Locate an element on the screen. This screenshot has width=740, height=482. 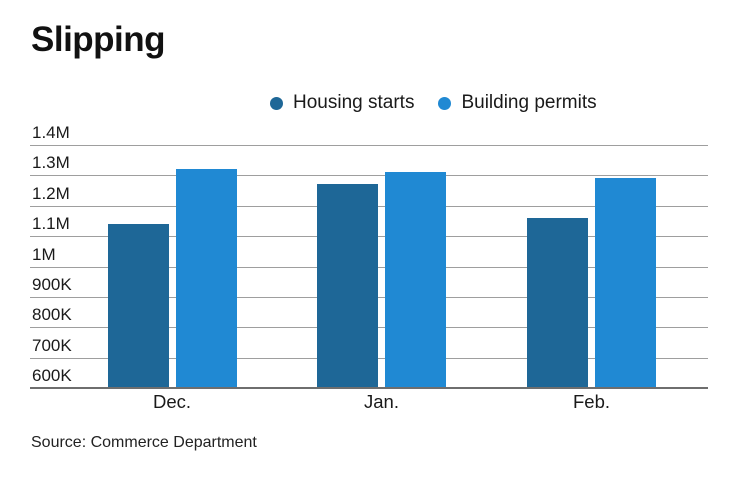
bar-housing-starts-feb is located at coordinates (557, 302).